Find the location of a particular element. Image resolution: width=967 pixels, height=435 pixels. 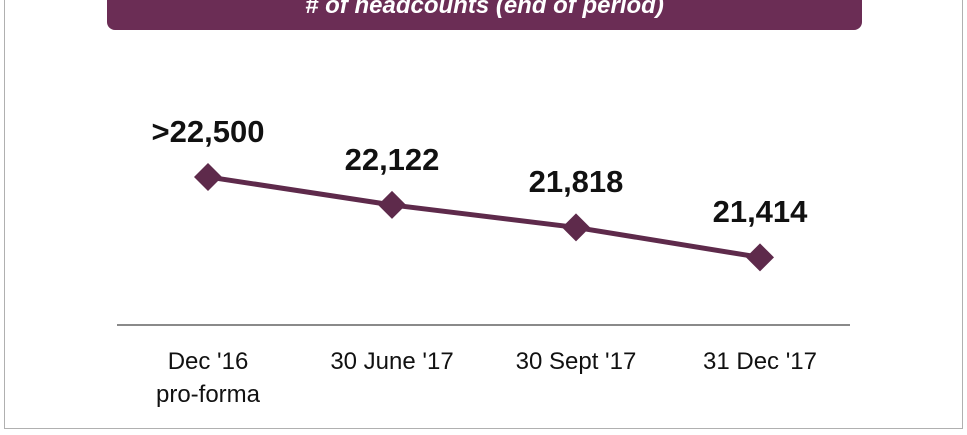

line is located at coordinates (484, 217).